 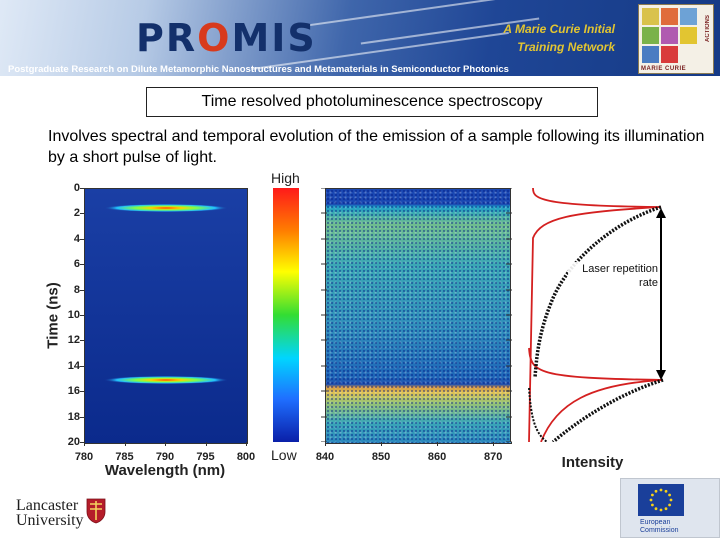 I want to click on marie-curie-text-line2: Training Network, so click(x=566, y=47).